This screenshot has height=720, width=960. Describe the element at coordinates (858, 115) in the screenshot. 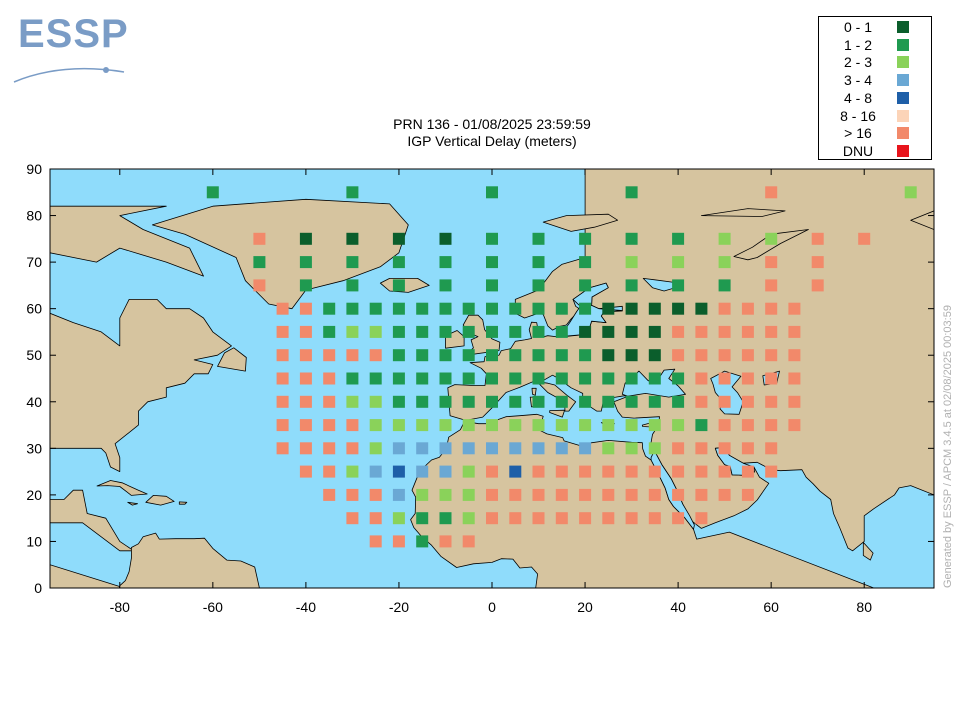

I see `legend-label: 8 - 16` at that location.